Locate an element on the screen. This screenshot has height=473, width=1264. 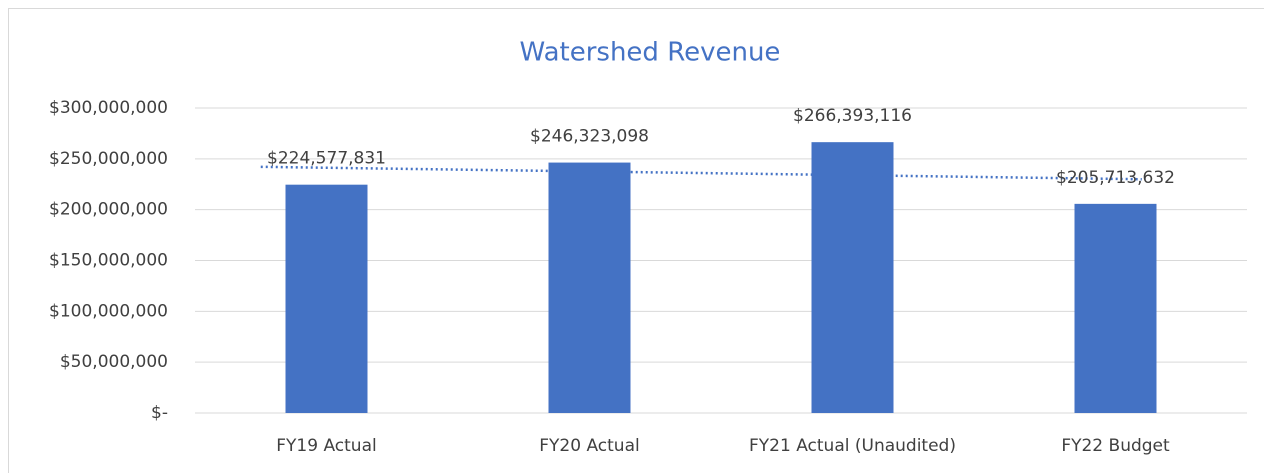
y-tick-label: $200,000,000 is located at coordinates (108, 210).